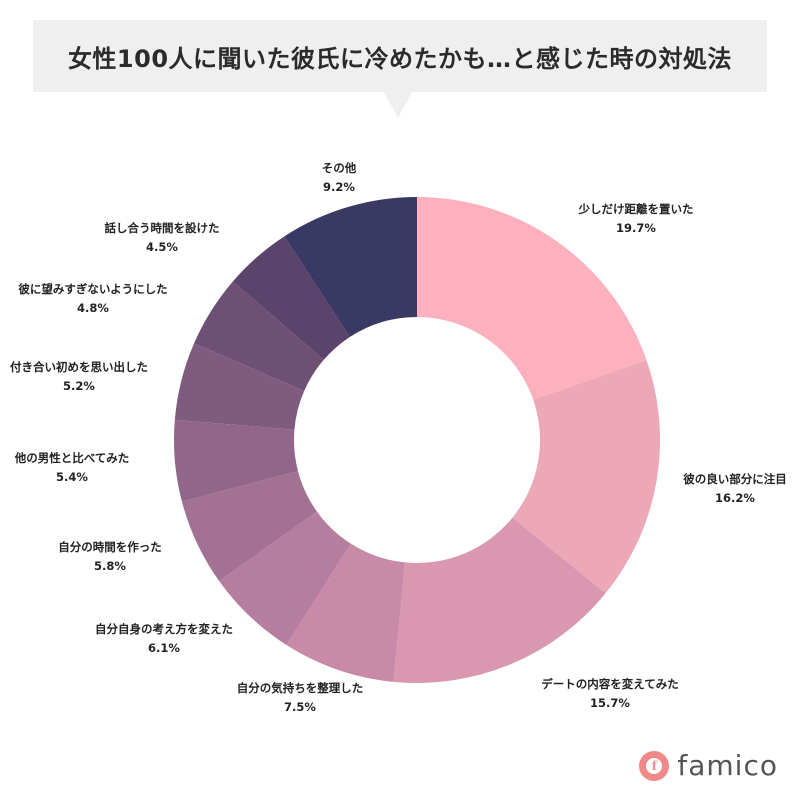 The width and height of the screenshot is (800, 800). I want to click on slice-label-4: 自分の気持ちを整理した, so click(300, 688).